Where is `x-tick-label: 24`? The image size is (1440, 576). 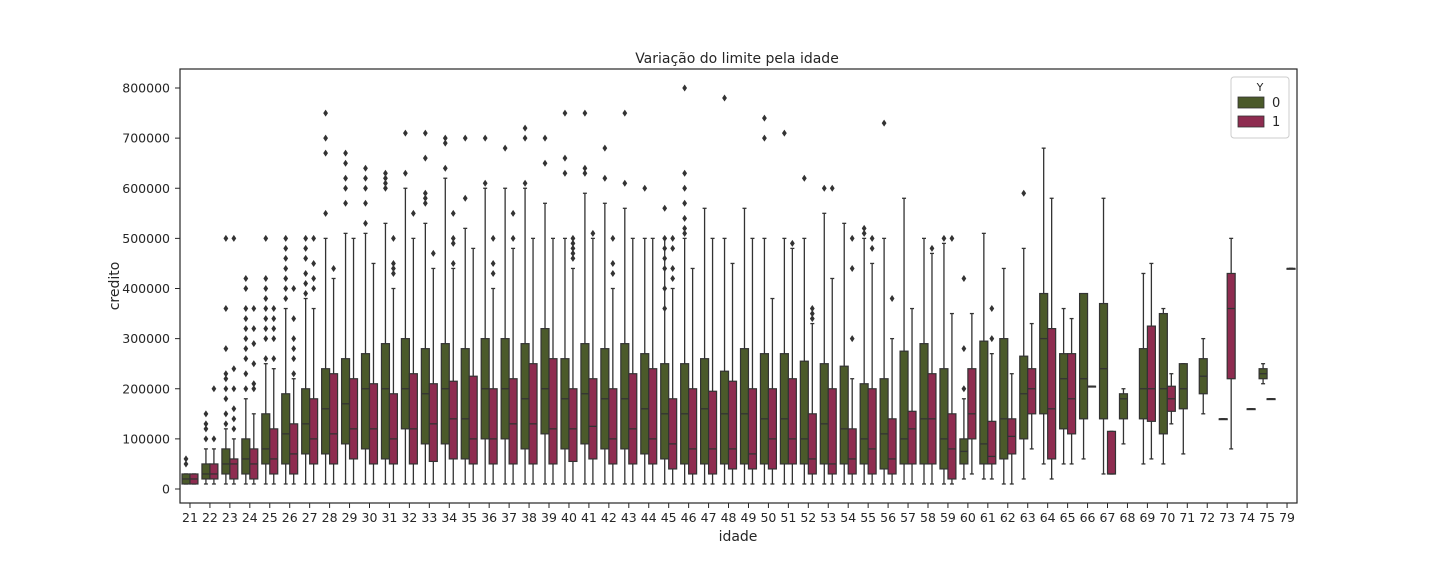 x-tick-label: 24 is located at coordinates (250, 517).